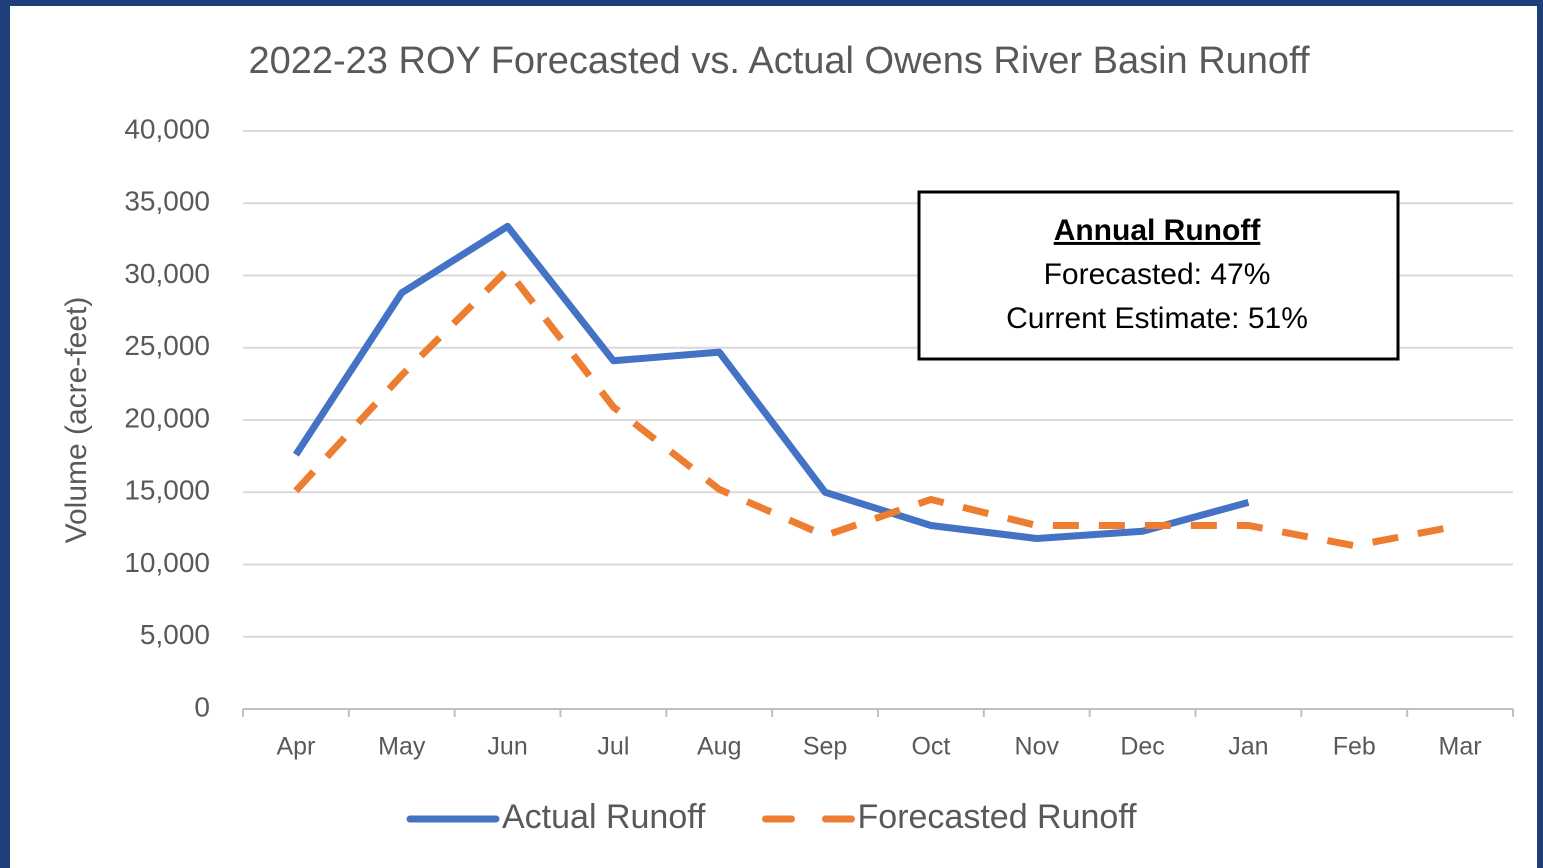 Image resolution: width=1543 pixels, height=868 pixels. I want to click on y-tick-label: 10,000, so click(167, 562).